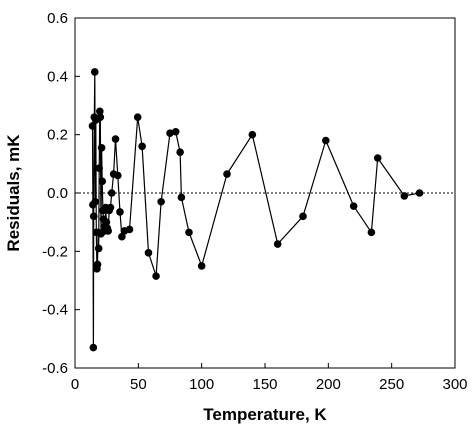 Image resolution: width=474 pixels, height=433 pixels. What do you see at coordinates (265, 414) in the screenshot?
I see `x-axis-title: Temperature, K` at bounding box center [265, 414].